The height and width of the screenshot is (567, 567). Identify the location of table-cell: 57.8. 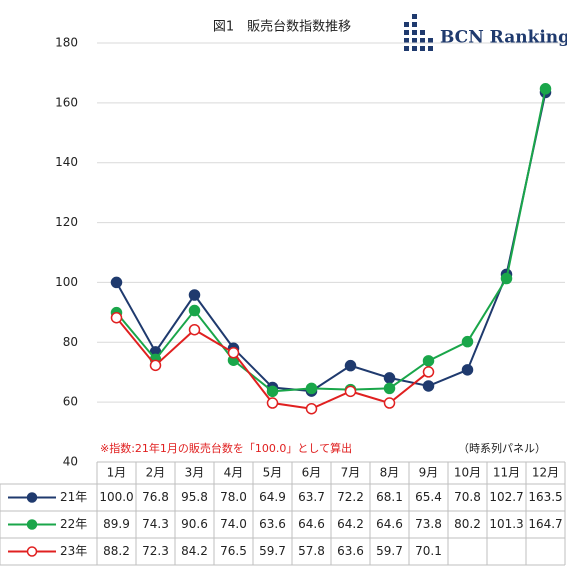
(311, 551).